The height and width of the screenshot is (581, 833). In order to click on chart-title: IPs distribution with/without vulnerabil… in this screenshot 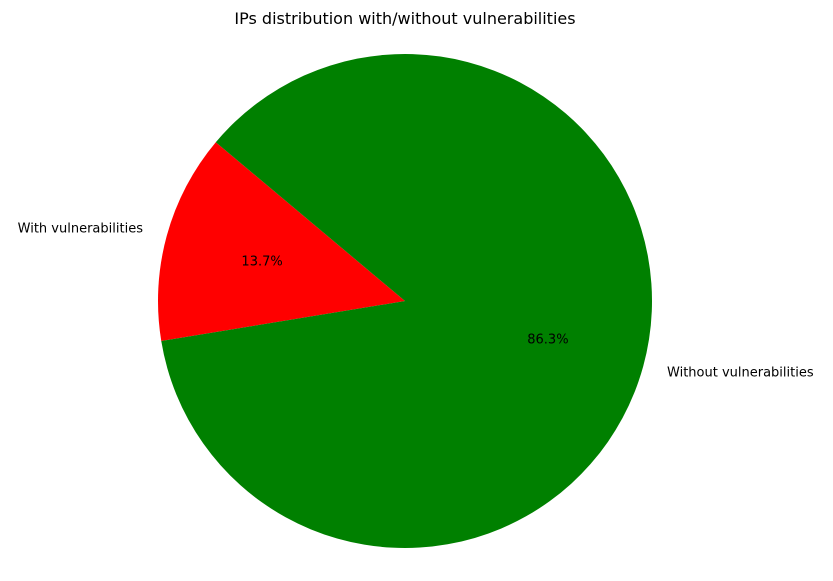, I will do `click(404, 18)`.